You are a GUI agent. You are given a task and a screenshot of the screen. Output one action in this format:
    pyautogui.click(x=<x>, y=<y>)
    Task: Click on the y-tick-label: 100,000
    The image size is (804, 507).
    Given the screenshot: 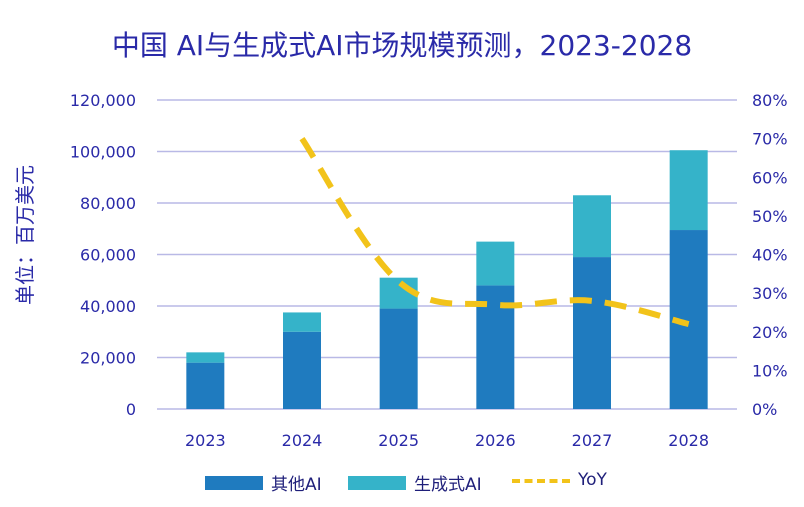 What is the action you would take?
    pyautogui.click(x=103, y=152)
    